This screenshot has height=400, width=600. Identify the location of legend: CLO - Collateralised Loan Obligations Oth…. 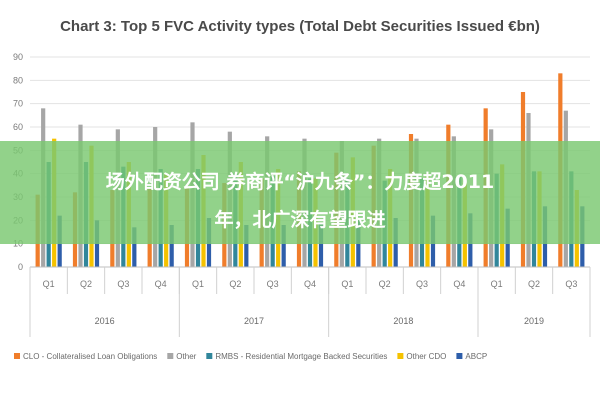
(250, 356).